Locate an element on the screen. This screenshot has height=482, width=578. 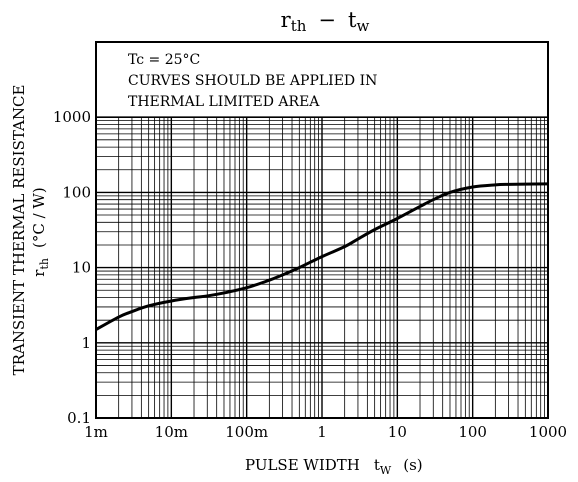
title-t: t is located at coordinates (352, 20).